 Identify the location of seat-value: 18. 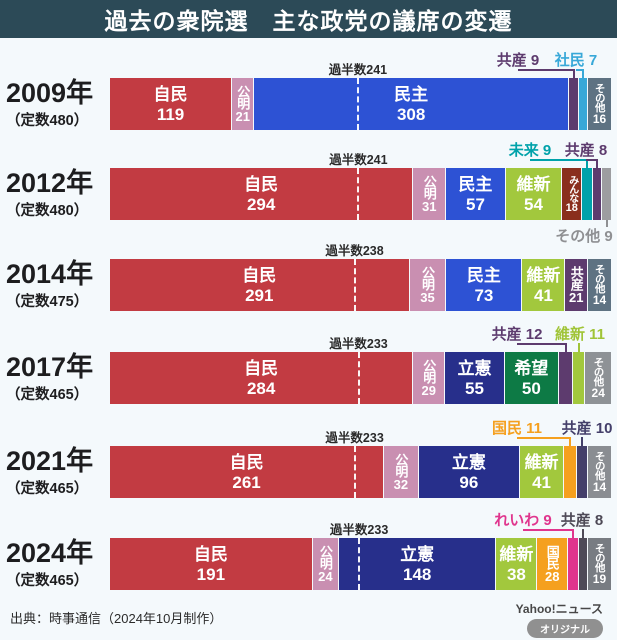
(571, 207).